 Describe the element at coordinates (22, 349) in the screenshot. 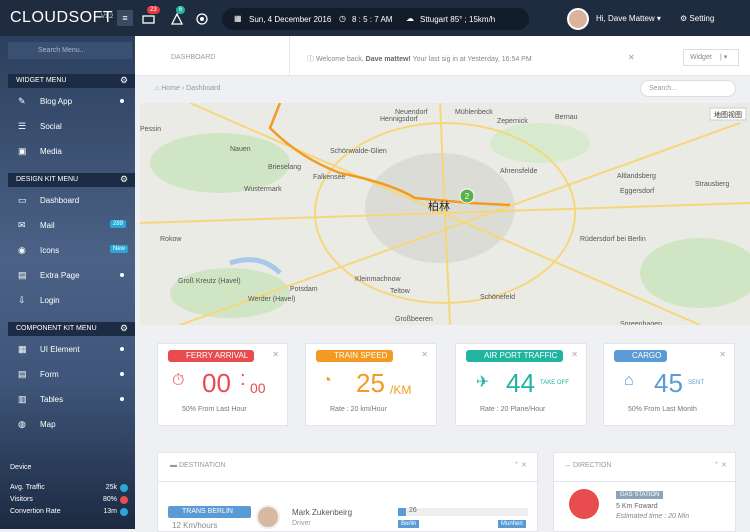

I see `menu-icon: ▦` at that location.